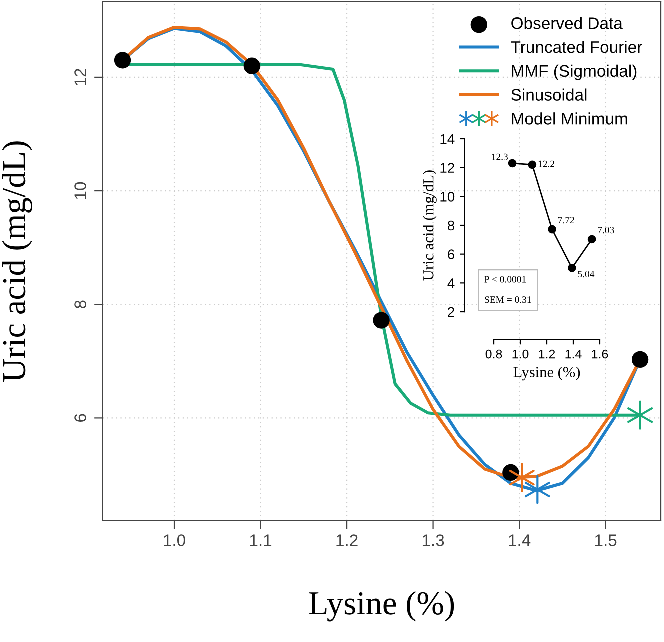  What do you see at coordinates (505, 279) in the screenshot?
I see `annotation: P < 0.0001` at bounding box center [505, 279].